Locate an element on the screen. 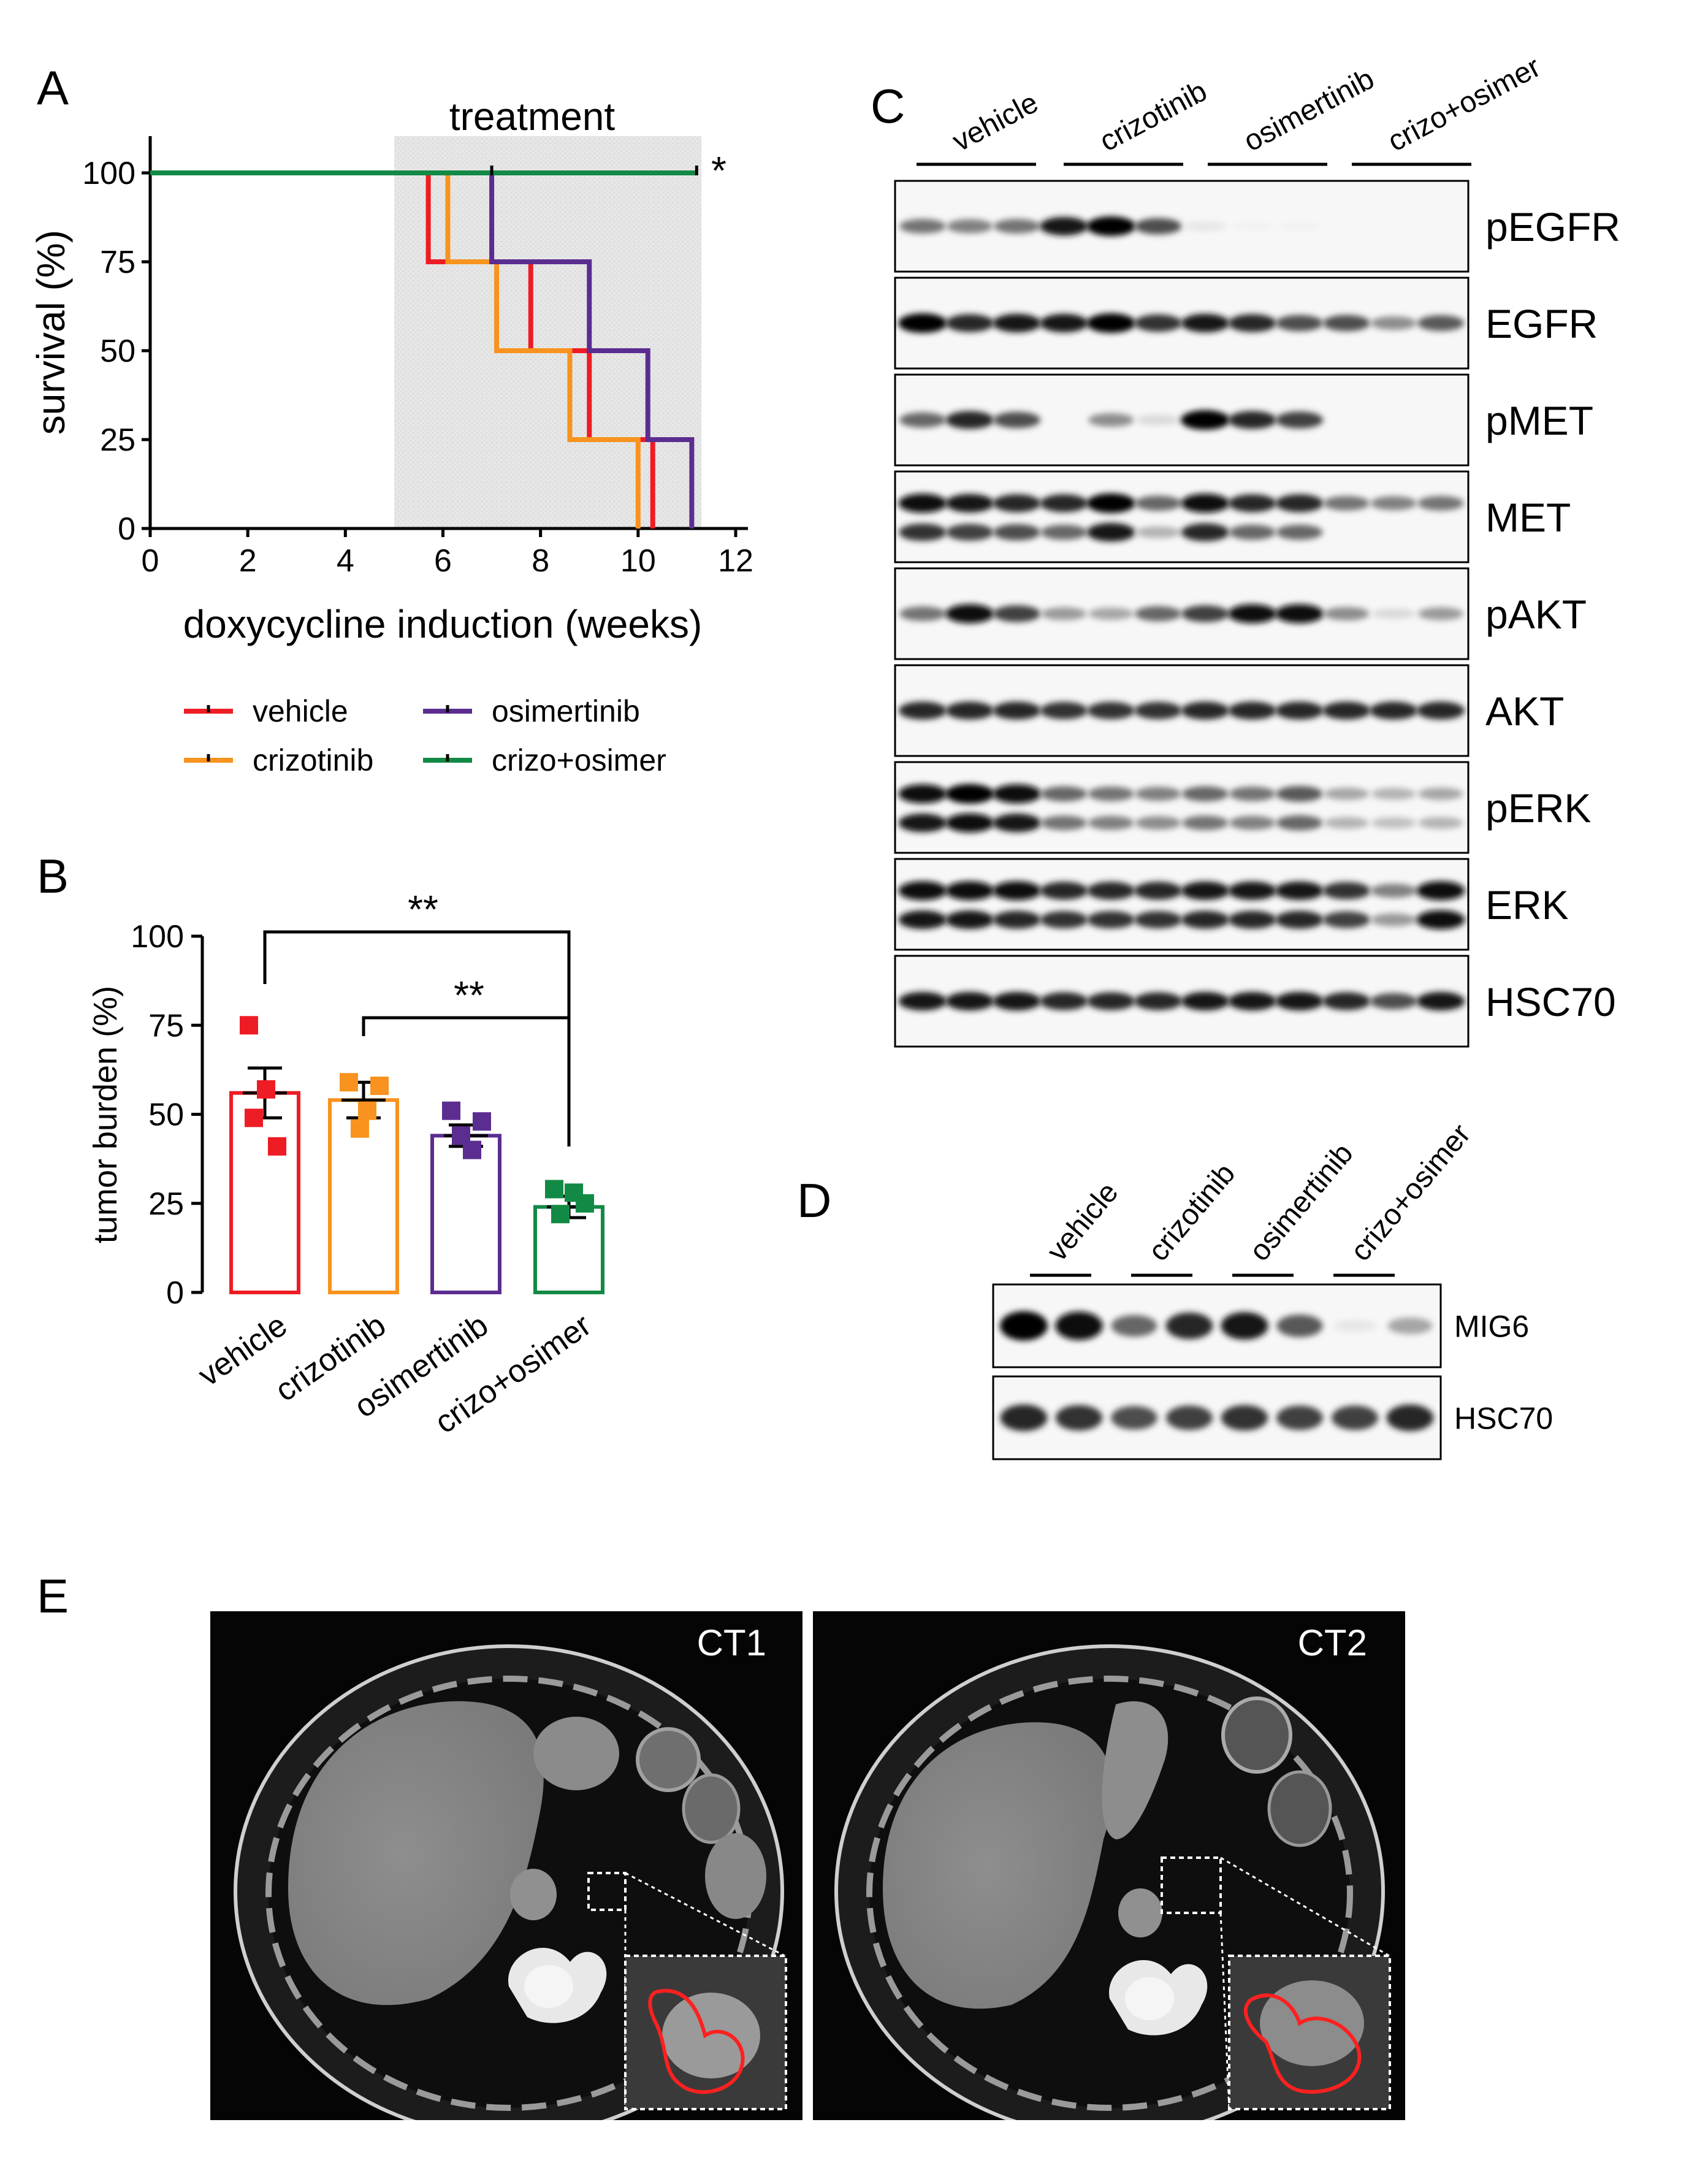  blot-row-label: EGFR is located at coordinates (1541, 323).